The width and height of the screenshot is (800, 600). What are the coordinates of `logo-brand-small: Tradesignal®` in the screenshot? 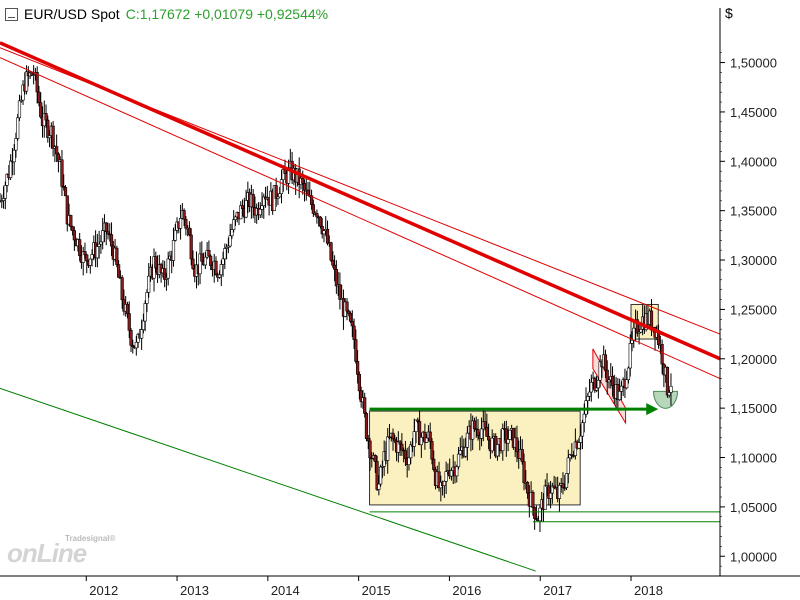 It's located at (90, 538).